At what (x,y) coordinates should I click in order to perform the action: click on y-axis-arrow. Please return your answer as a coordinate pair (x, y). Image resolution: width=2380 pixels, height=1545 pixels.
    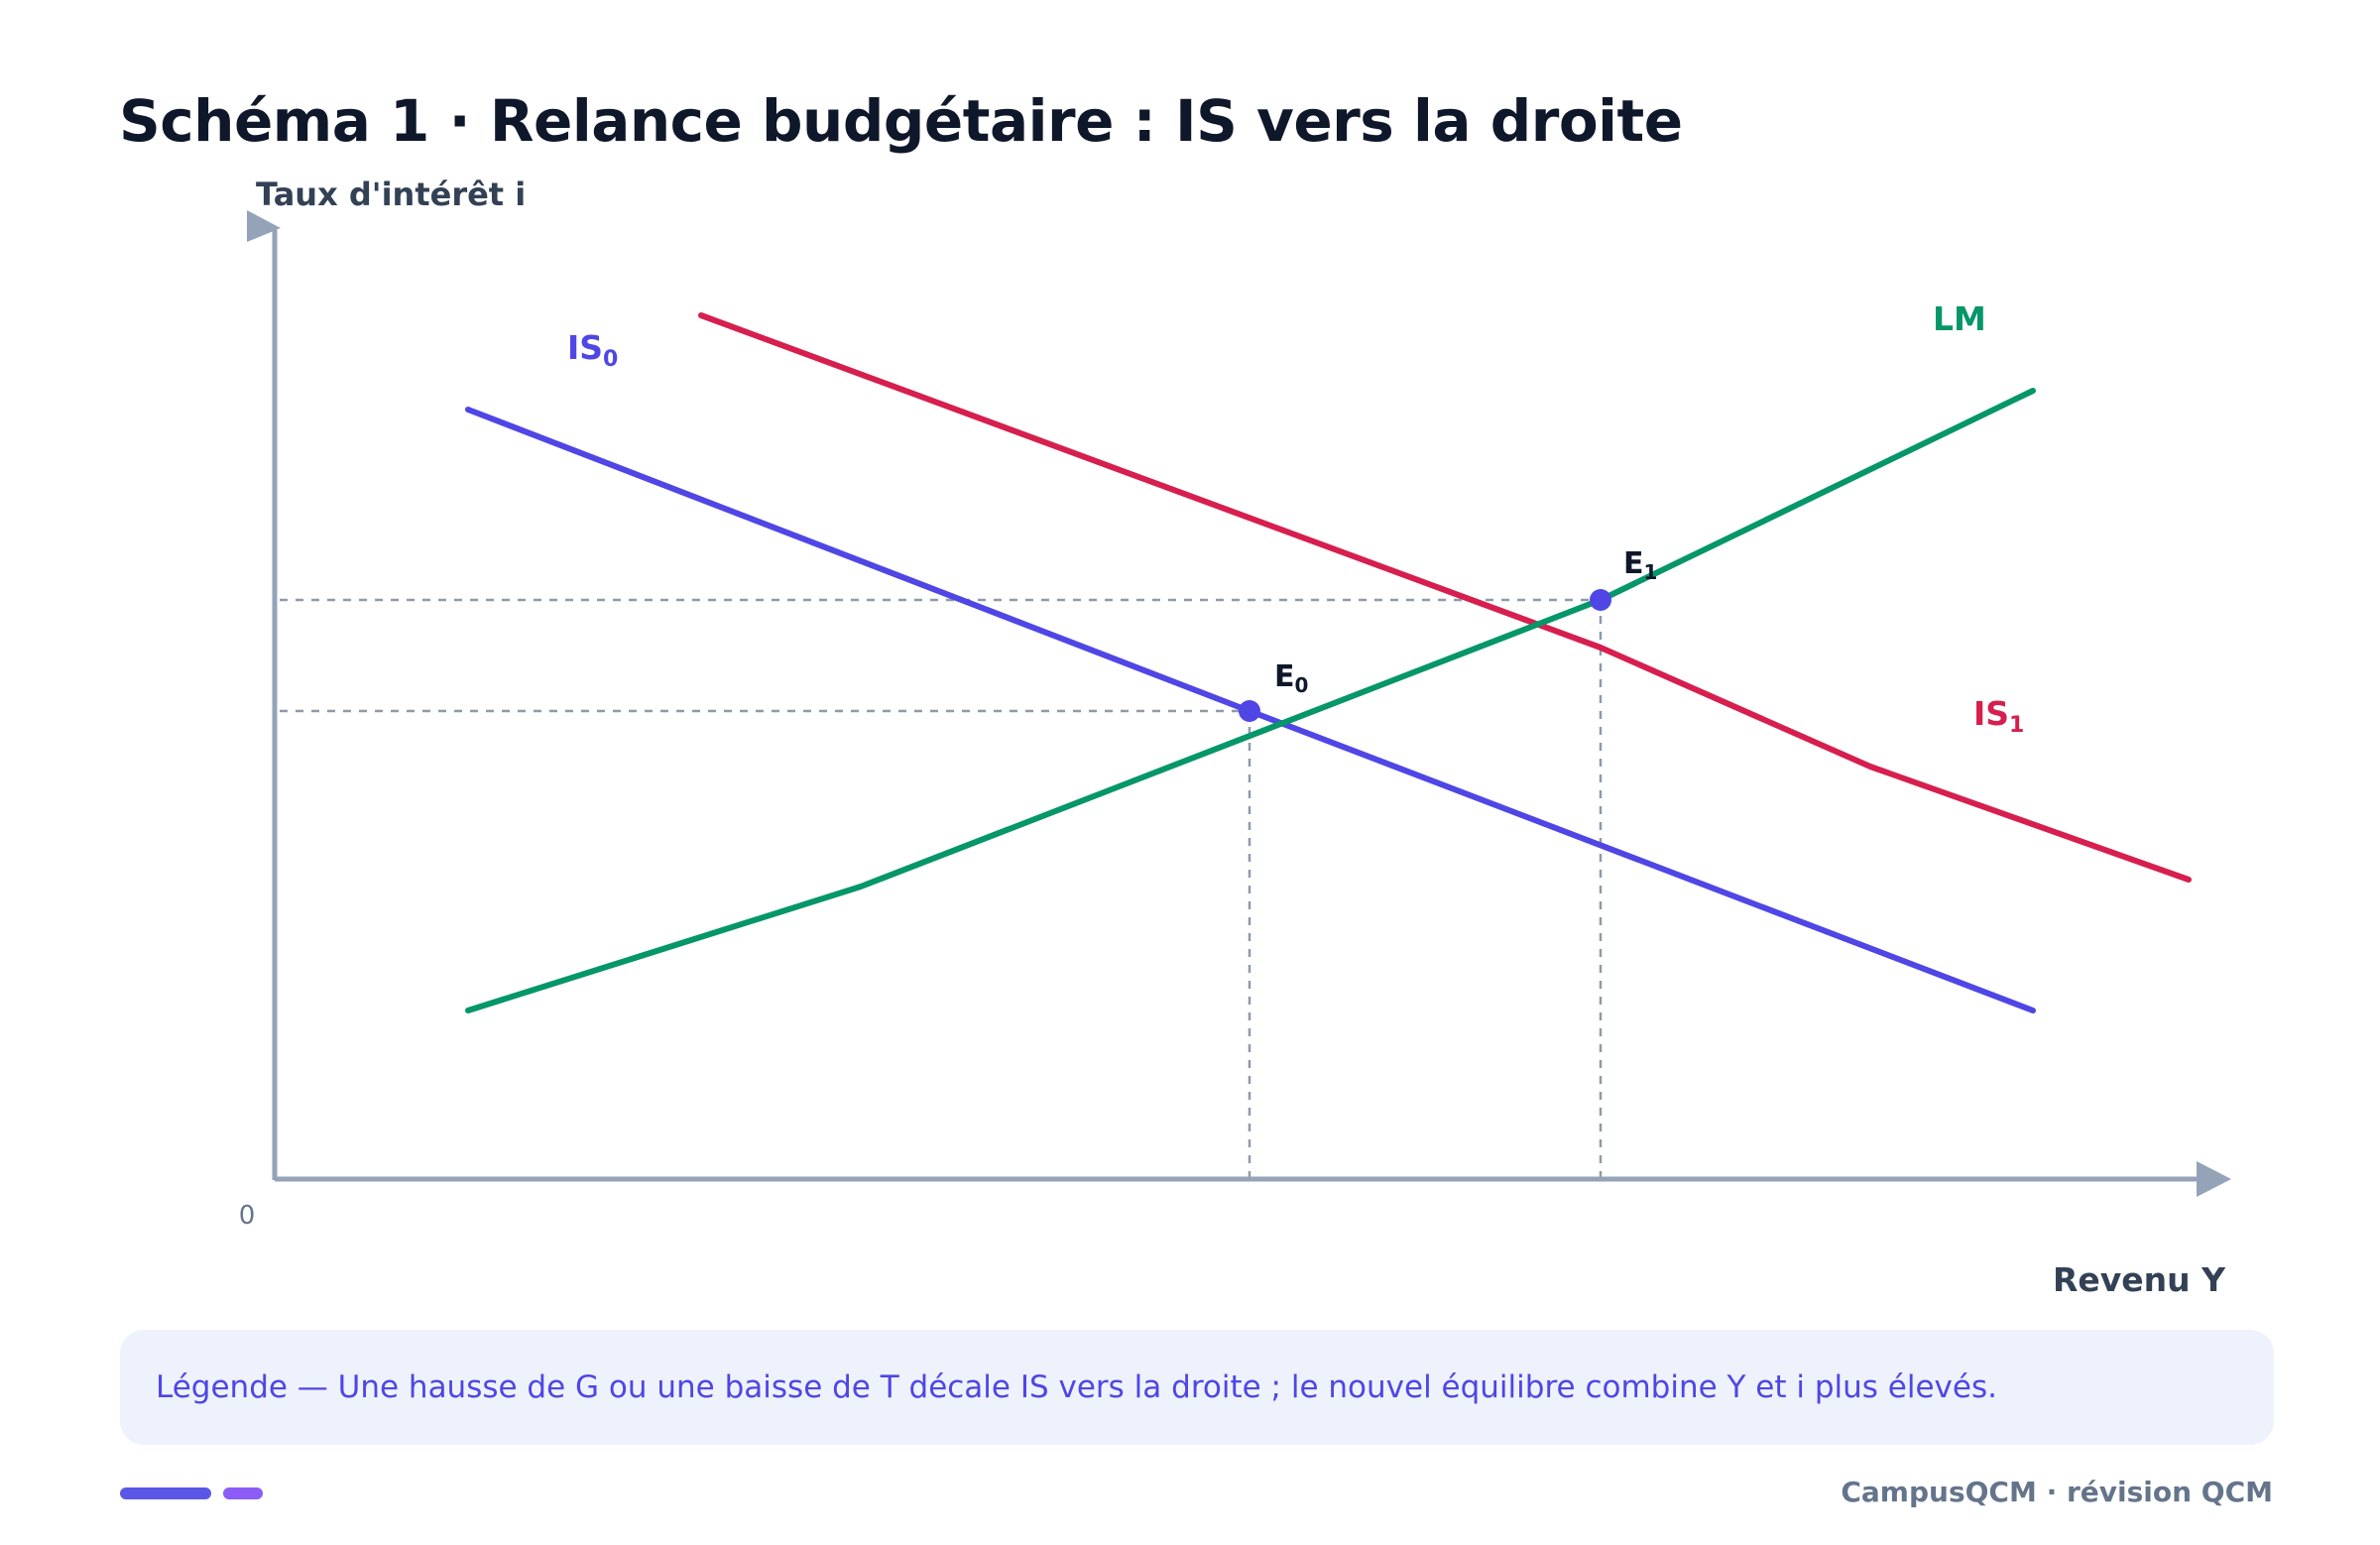
    Looking at the image, I should click on (264, 226).